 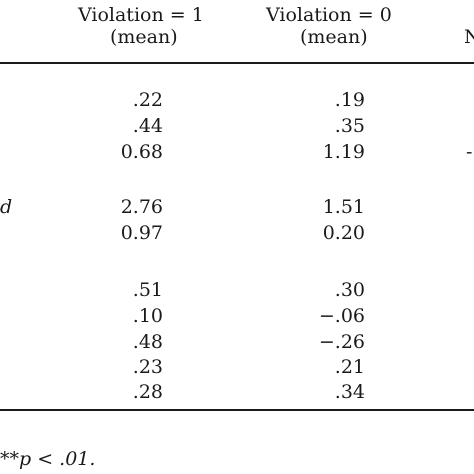 I want to click on cell-v3-partial: -, so click(x=469, y=152).